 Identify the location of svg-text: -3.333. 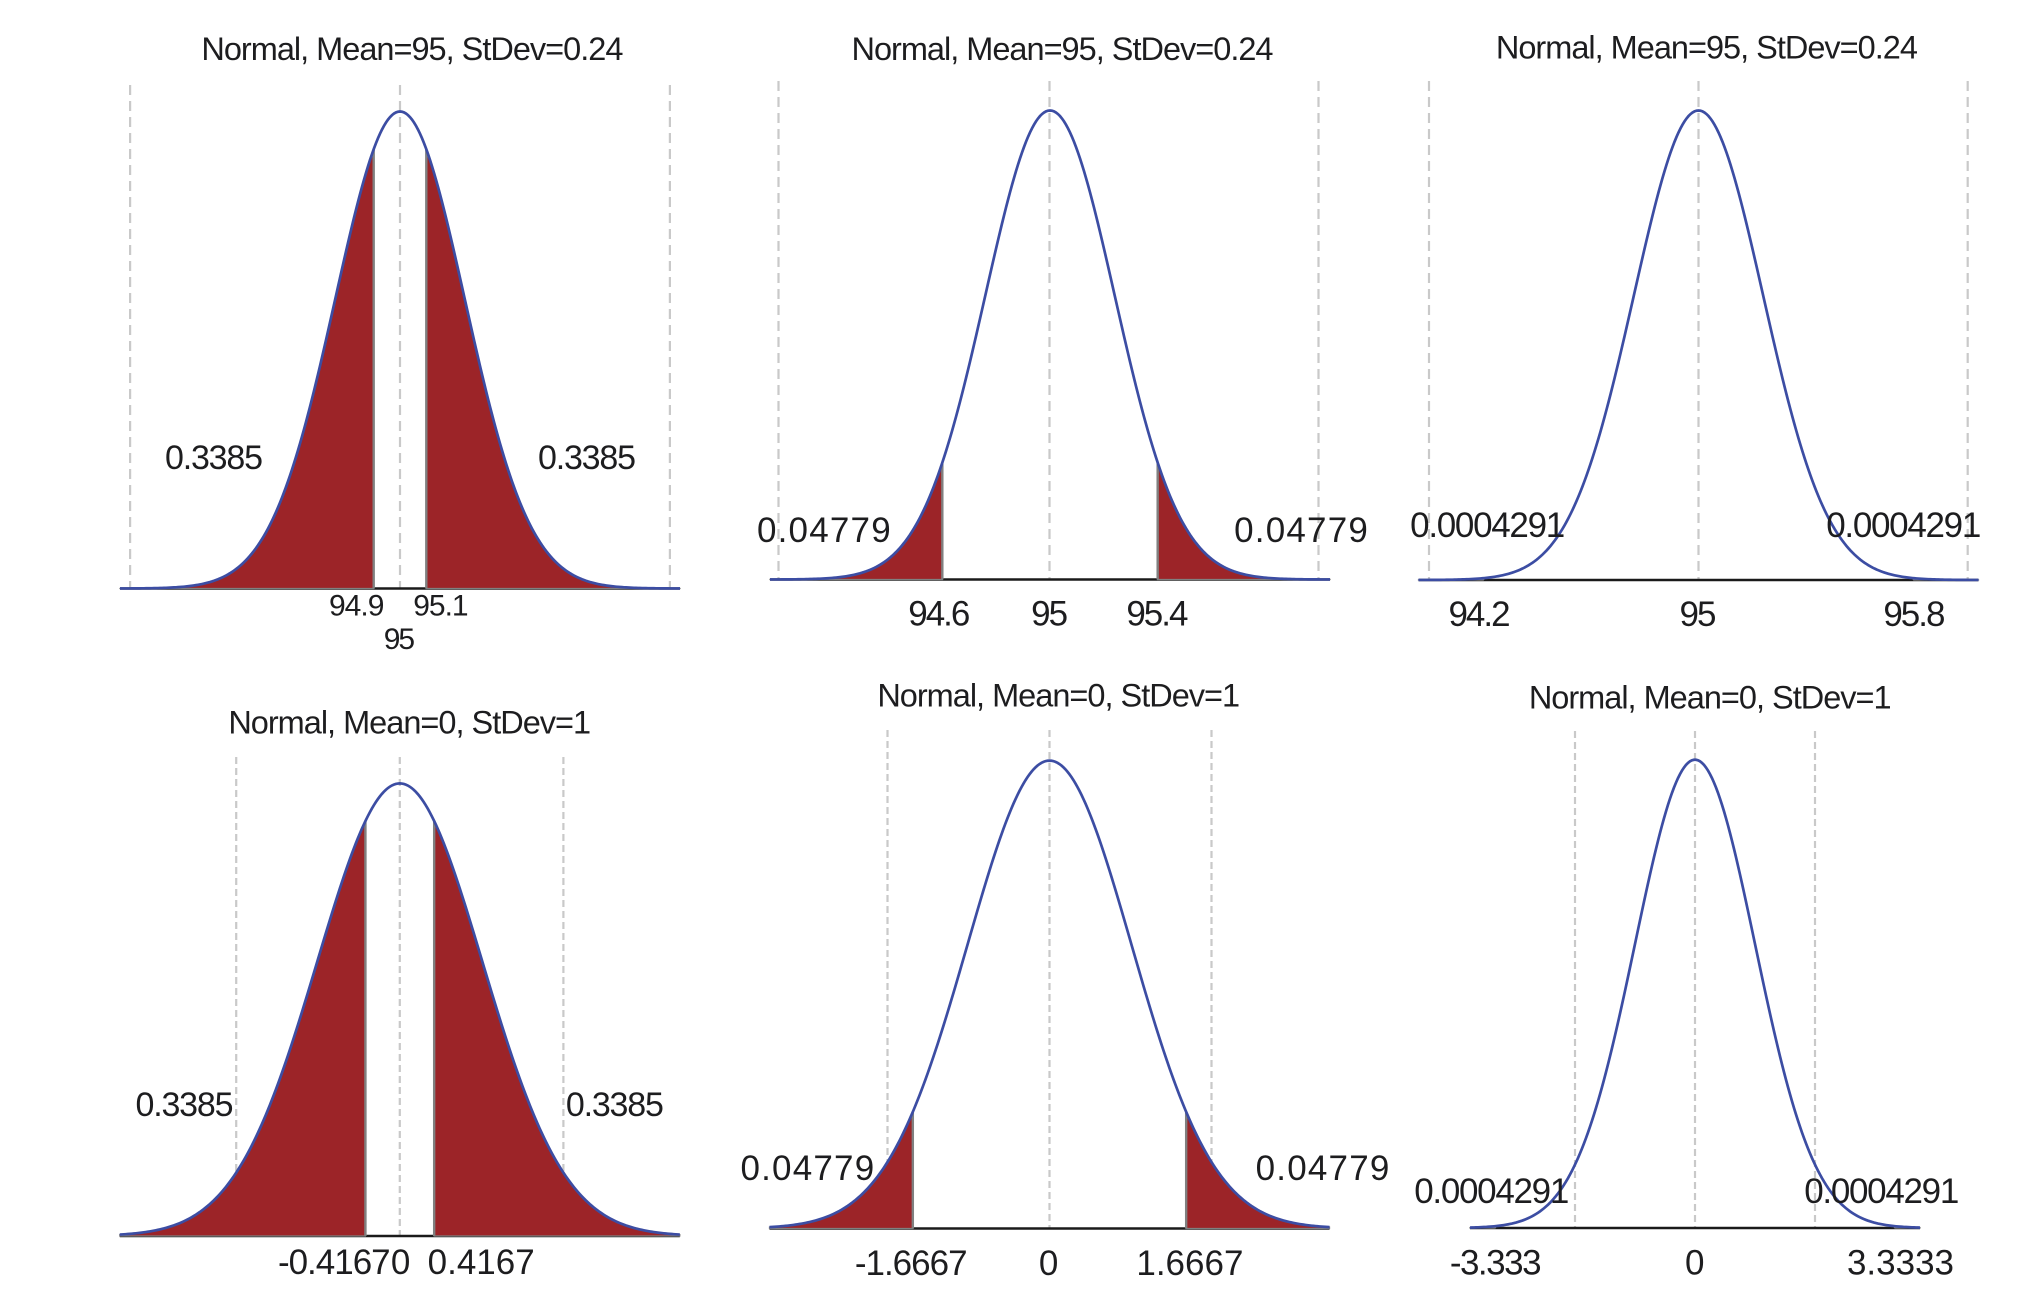
(1495, 1263).